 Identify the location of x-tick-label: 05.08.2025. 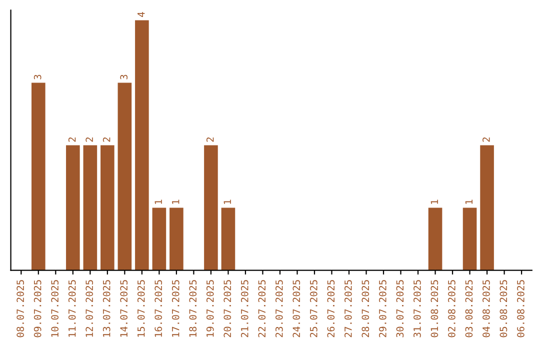
(504, 309).